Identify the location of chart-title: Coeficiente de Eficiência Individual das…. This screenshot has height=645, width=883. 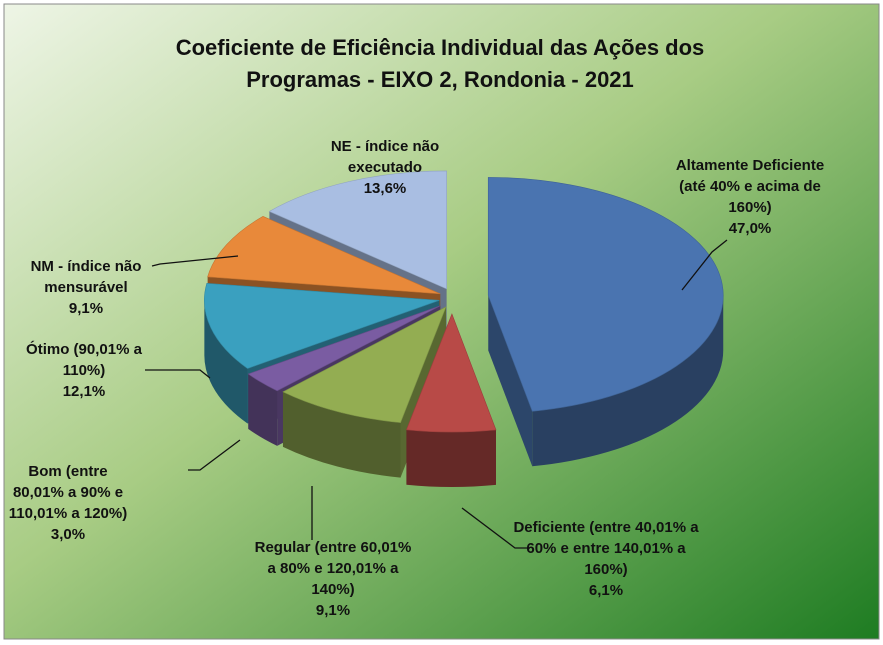
(440, 63).